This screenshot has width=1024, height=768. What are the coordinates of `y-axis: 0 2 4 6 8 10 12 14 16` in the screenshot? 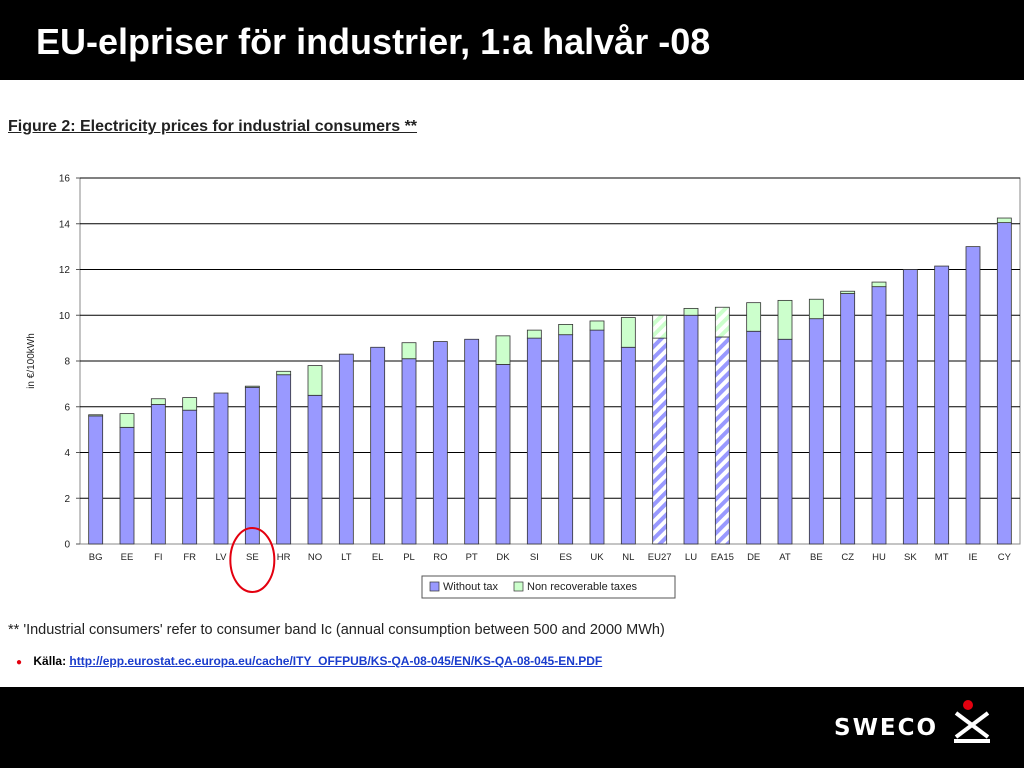 It's located at (69, 362).